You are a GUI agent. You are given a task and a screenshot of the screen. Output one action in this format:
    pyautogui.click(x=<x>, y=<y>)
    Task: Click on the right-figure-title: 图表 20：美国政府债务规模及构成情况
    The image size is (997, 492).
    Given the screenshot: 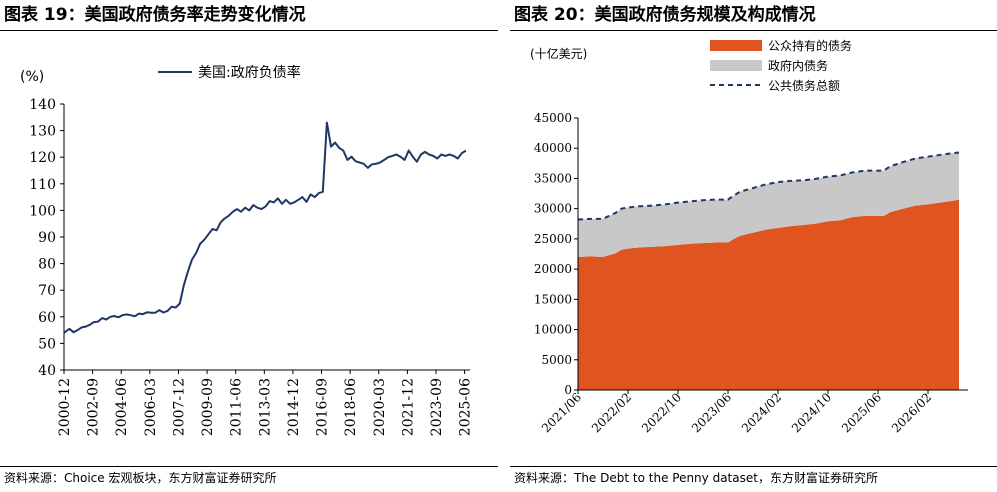 What is the action you would take?
    pyautogui.click(x=665, y=15)
    